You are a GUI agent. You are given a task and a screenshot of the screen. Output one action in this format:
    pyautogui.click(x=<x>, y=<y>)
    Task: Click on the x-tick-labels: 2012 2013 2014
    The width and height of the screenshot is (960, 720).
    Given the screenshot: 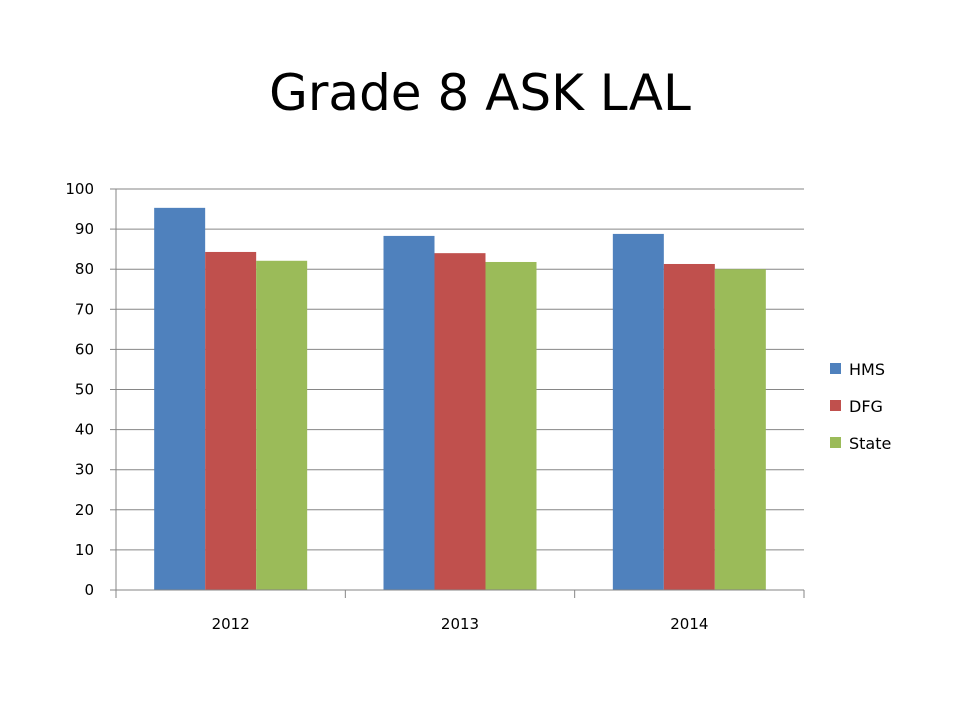 What is the action you would take?
    pyautogui.click(x=460, y=624)
    